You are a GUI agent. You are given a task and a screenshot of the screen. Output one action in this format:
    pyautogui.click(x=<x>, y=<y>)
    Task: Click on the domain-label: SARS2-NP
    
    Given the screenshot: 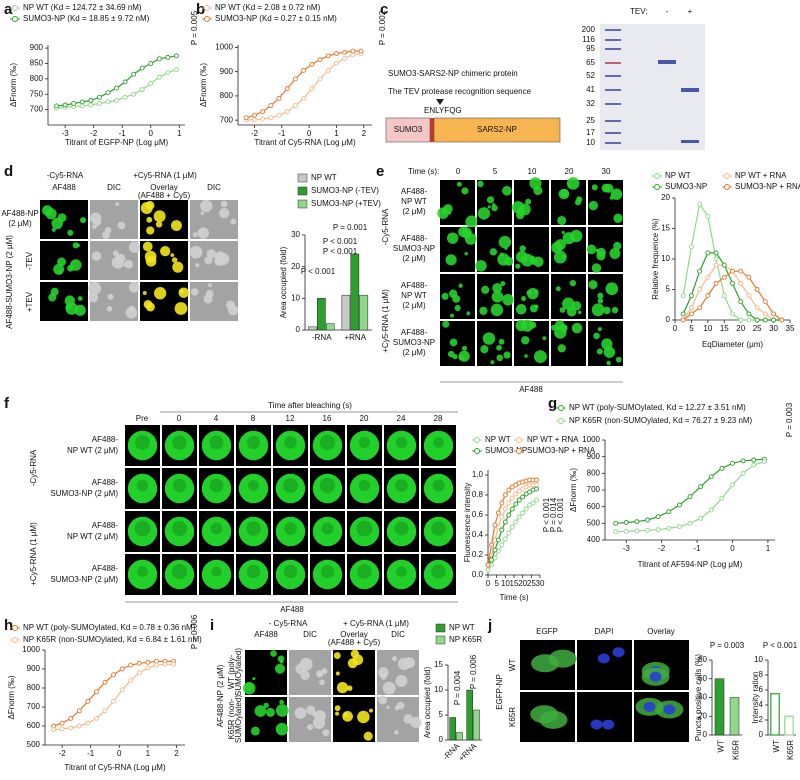 What is the action you would take?
    pyautogui.click(x=497, y=129)
    